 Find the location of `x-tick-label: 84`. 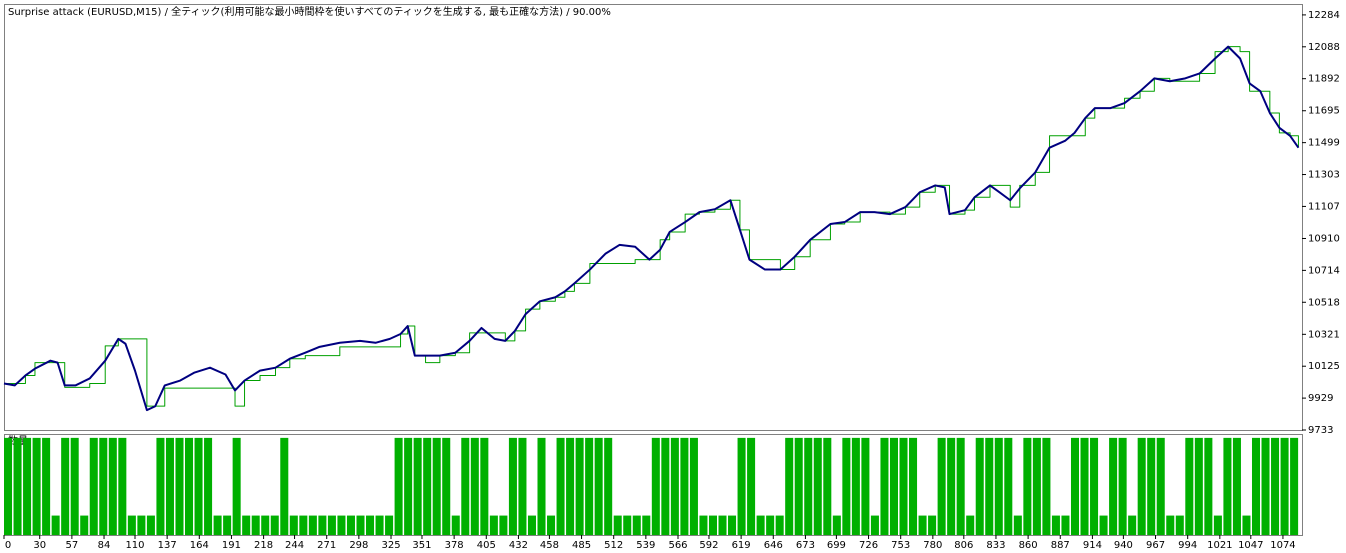

x-tick-label: 84 is located at coordinates (104, 545).